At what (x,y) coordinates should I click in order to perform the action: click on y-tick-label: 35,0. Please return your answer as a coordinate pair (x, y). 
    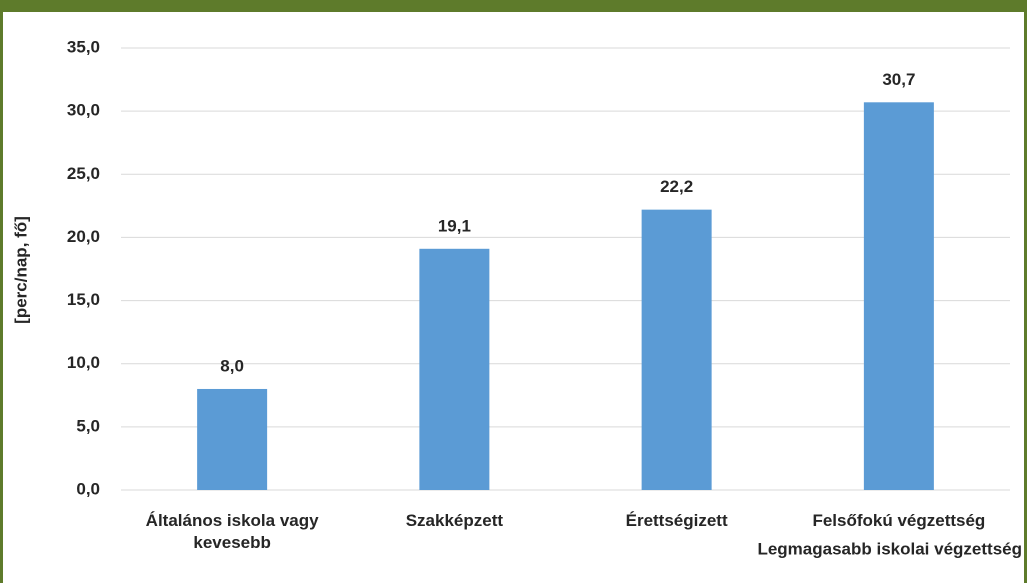
    Looking at the image, I should click on (83, 46).